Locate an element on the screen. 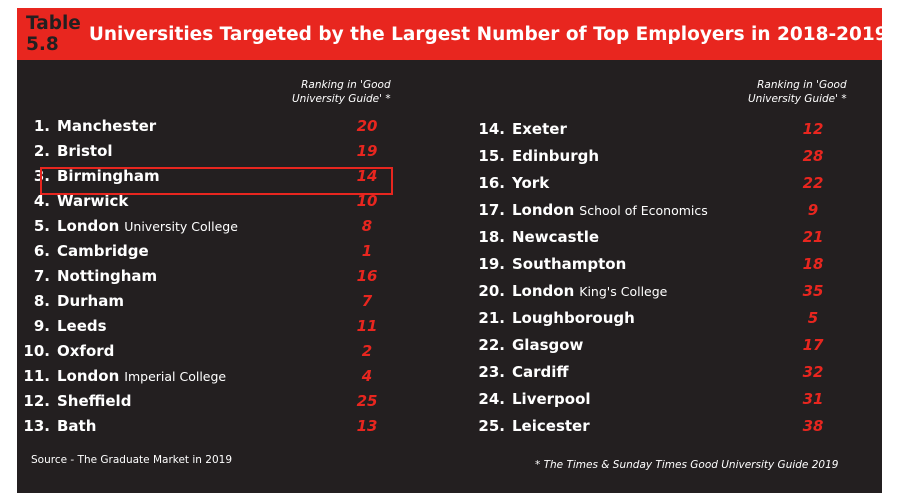 This screenshot has width=900, height=501. university-name: Cambridge is located at coordinates (103, 251).